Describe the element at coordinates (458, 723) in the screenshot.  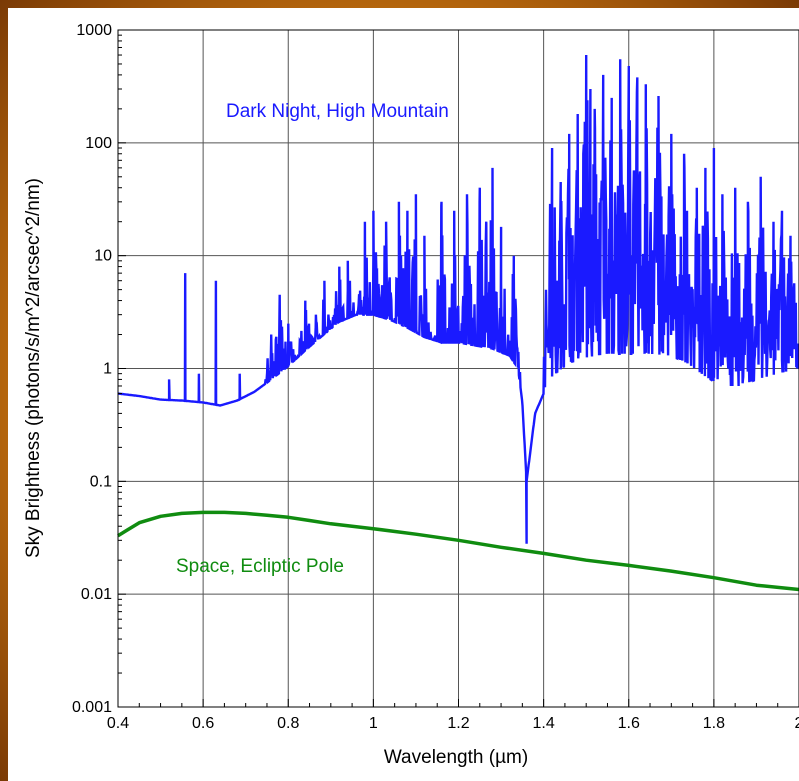
I see `x-tick-label: 1.2` at that location.